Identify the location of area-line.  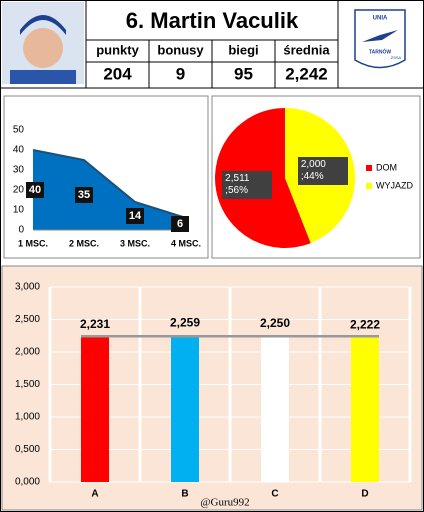
(109, 184).